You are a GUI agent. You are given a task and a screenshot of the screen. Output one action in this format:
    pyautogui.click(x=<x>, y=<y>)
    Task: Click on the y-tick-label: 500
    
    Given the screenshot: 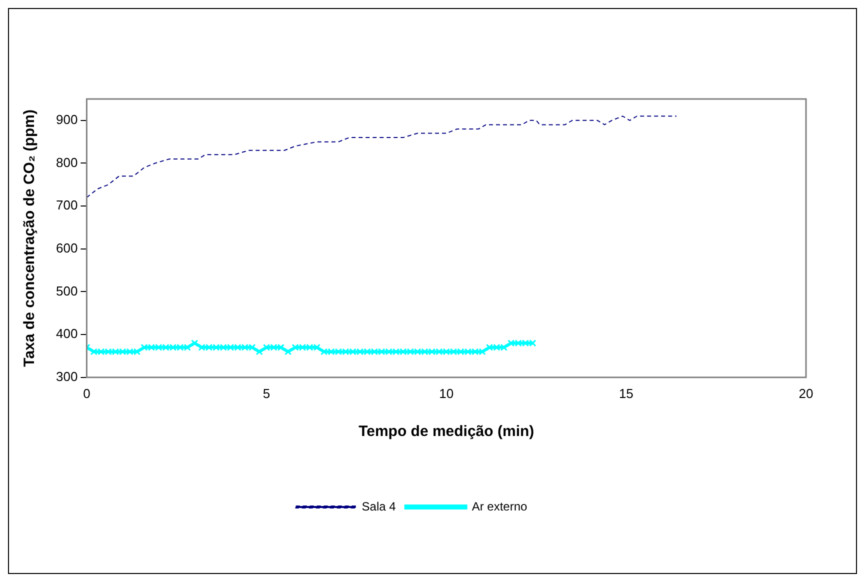 What is the action you would take?
    pyautogui.click(x=67, y=290)
    